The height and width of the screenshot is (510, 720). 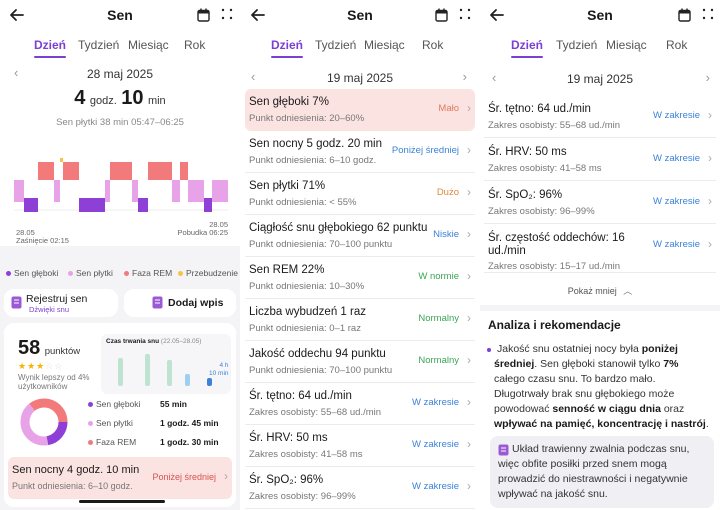 I want to click on status-badge: Normalny, so click(x=438, y=360).